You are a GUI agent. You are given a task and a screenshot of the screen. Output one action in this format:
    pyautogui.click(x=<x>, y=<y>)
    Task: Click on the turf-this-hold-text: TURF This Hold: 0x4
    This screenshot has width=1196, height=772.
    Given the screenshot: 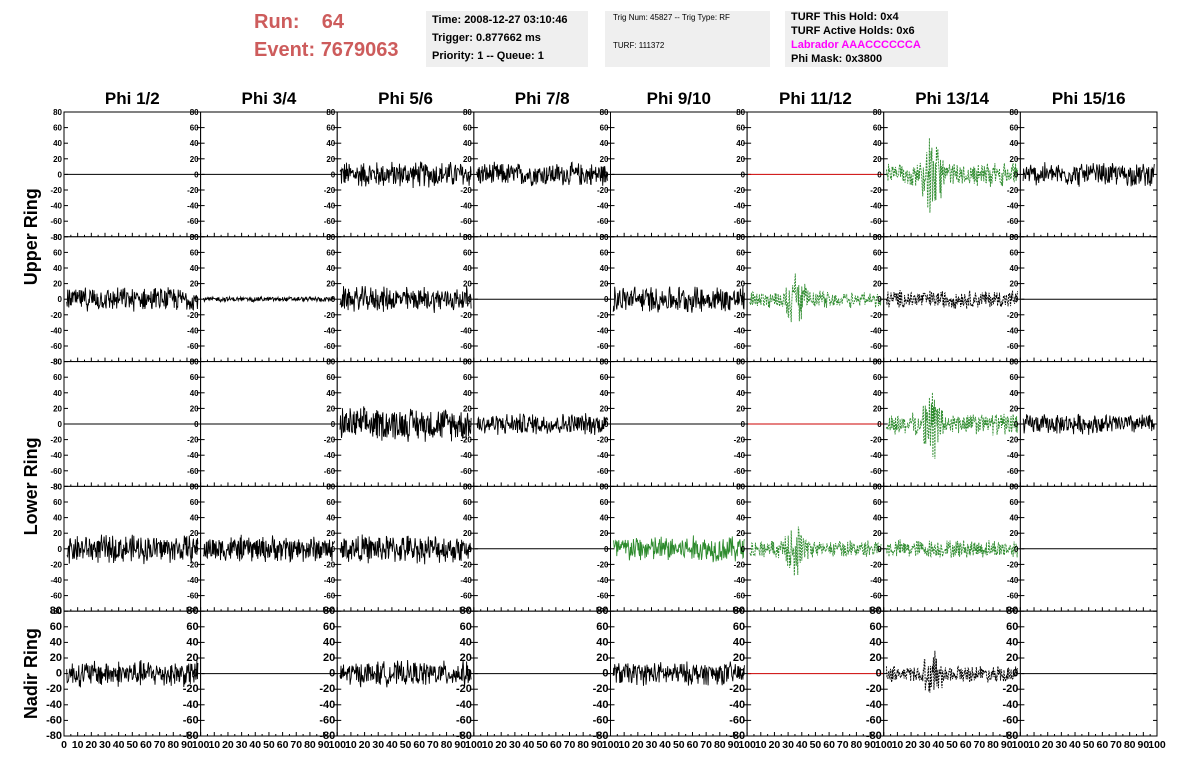 What is the action you would take?
    pyautogui.click(x=845, y=17)
    